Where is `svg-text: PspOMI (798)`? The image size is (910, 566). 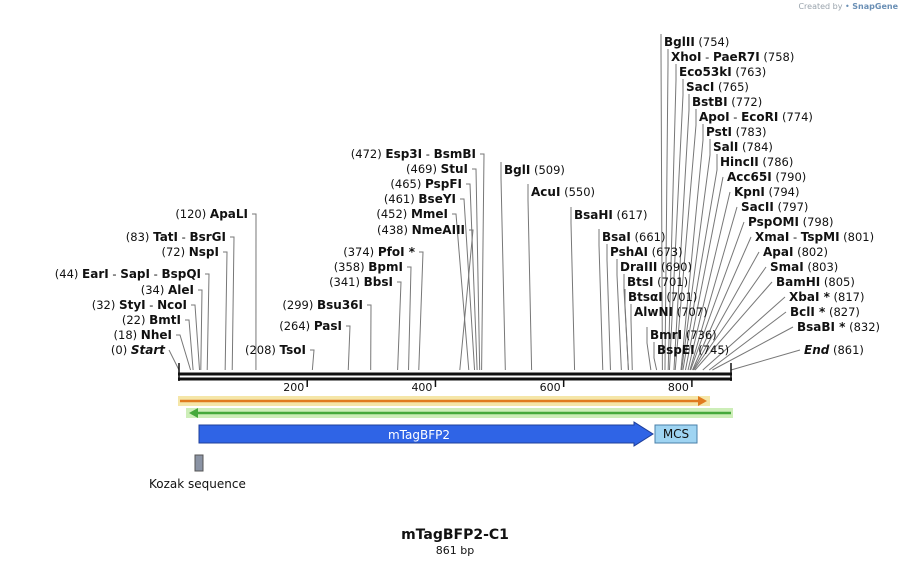 svg-text: PspOMI (798) is located at coordinates (791, 222).